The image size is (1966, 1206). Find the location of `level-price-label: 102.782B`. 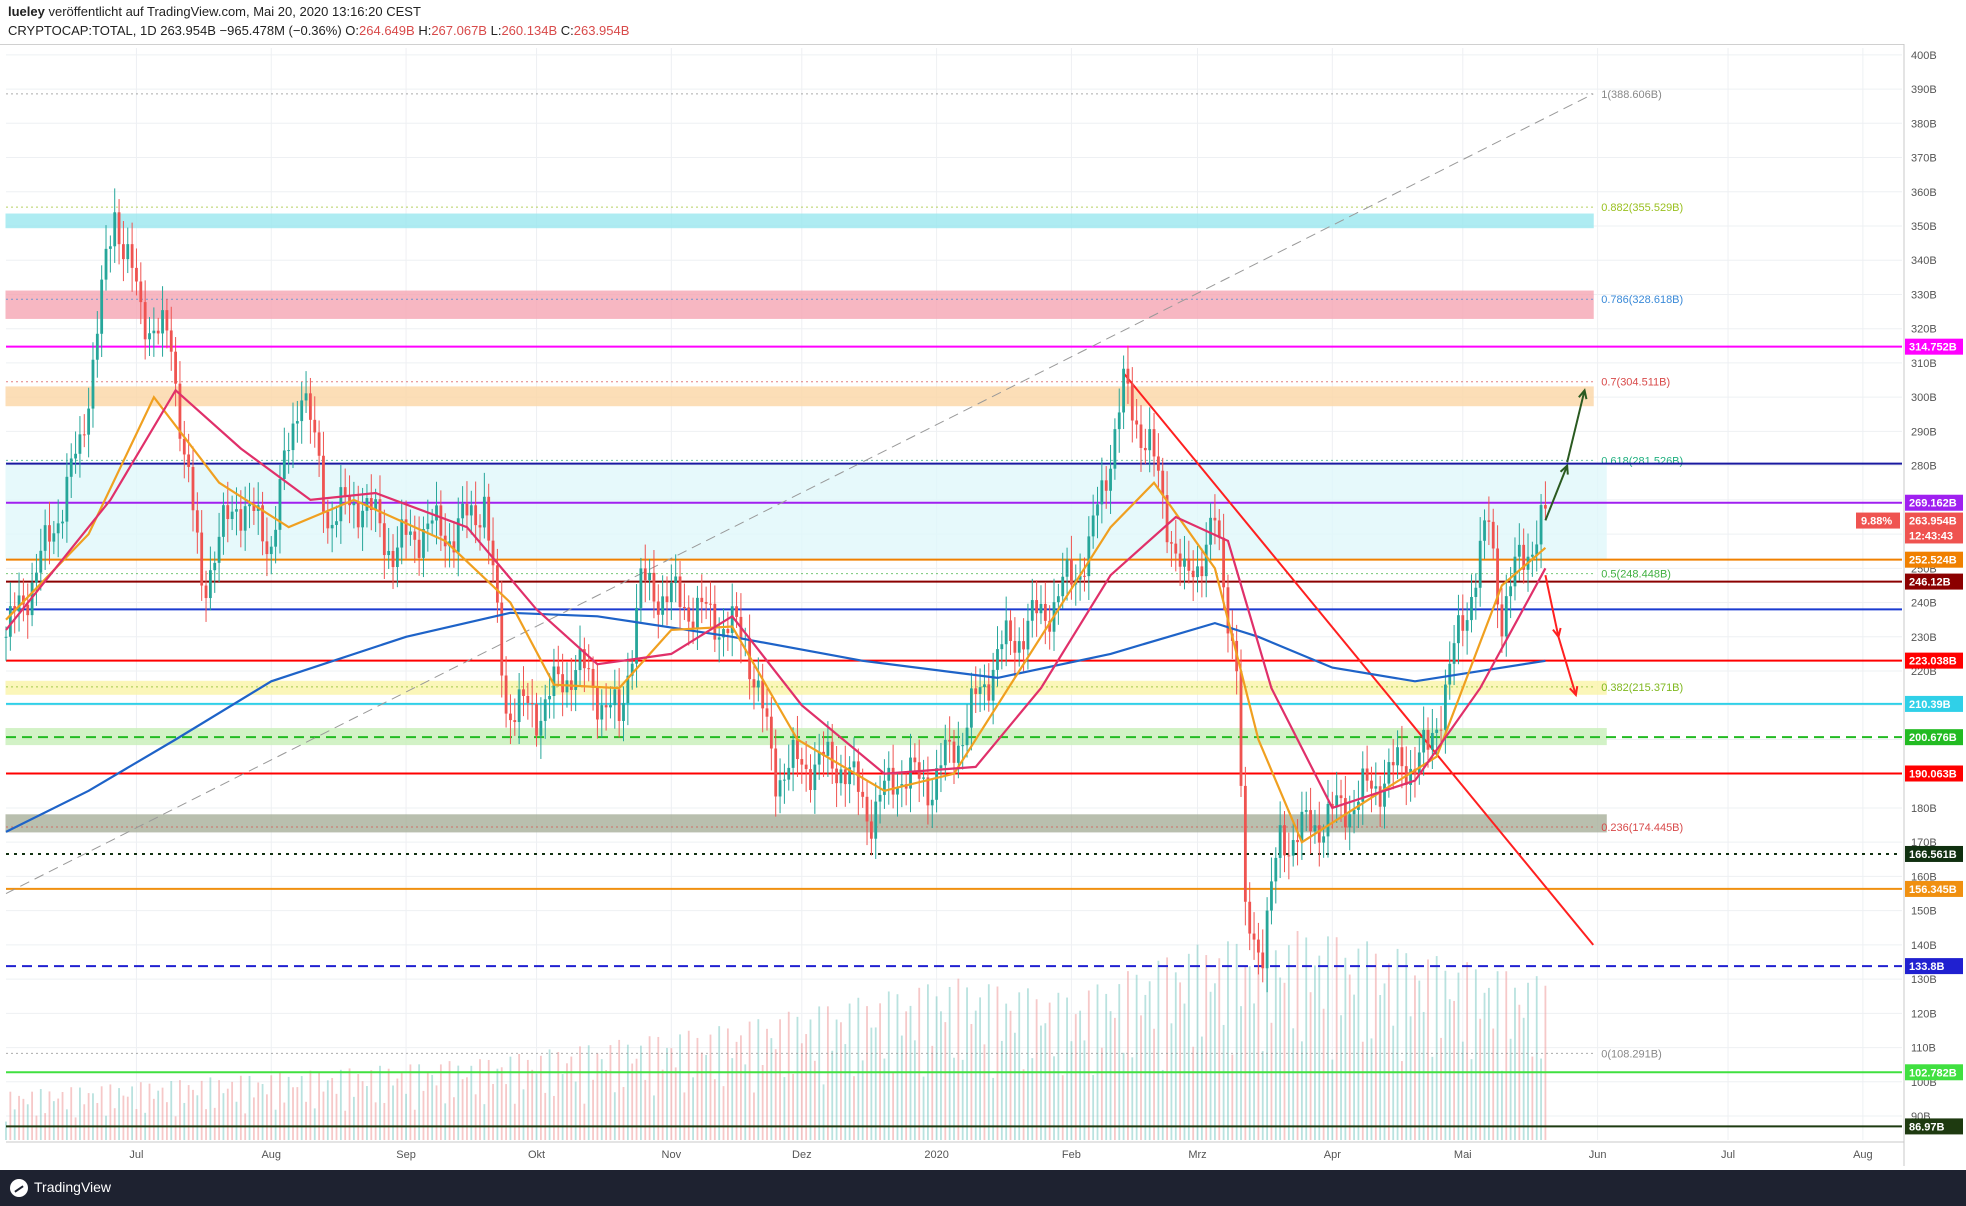

level-price-label: 102.782B is located at coordinates (1933, 1073).